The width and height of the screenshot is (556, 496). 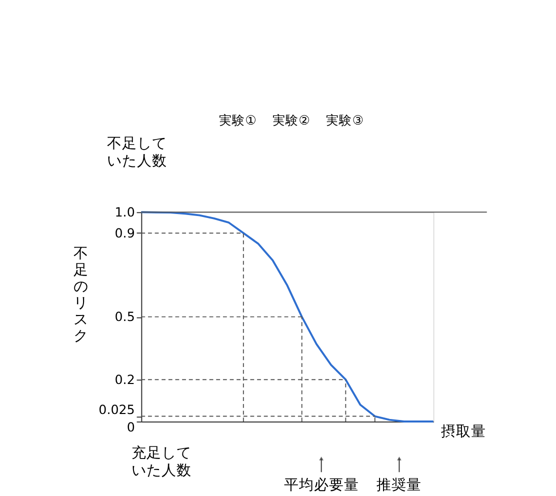 I want to click on text: 実験③, so click(x=345, y=120).